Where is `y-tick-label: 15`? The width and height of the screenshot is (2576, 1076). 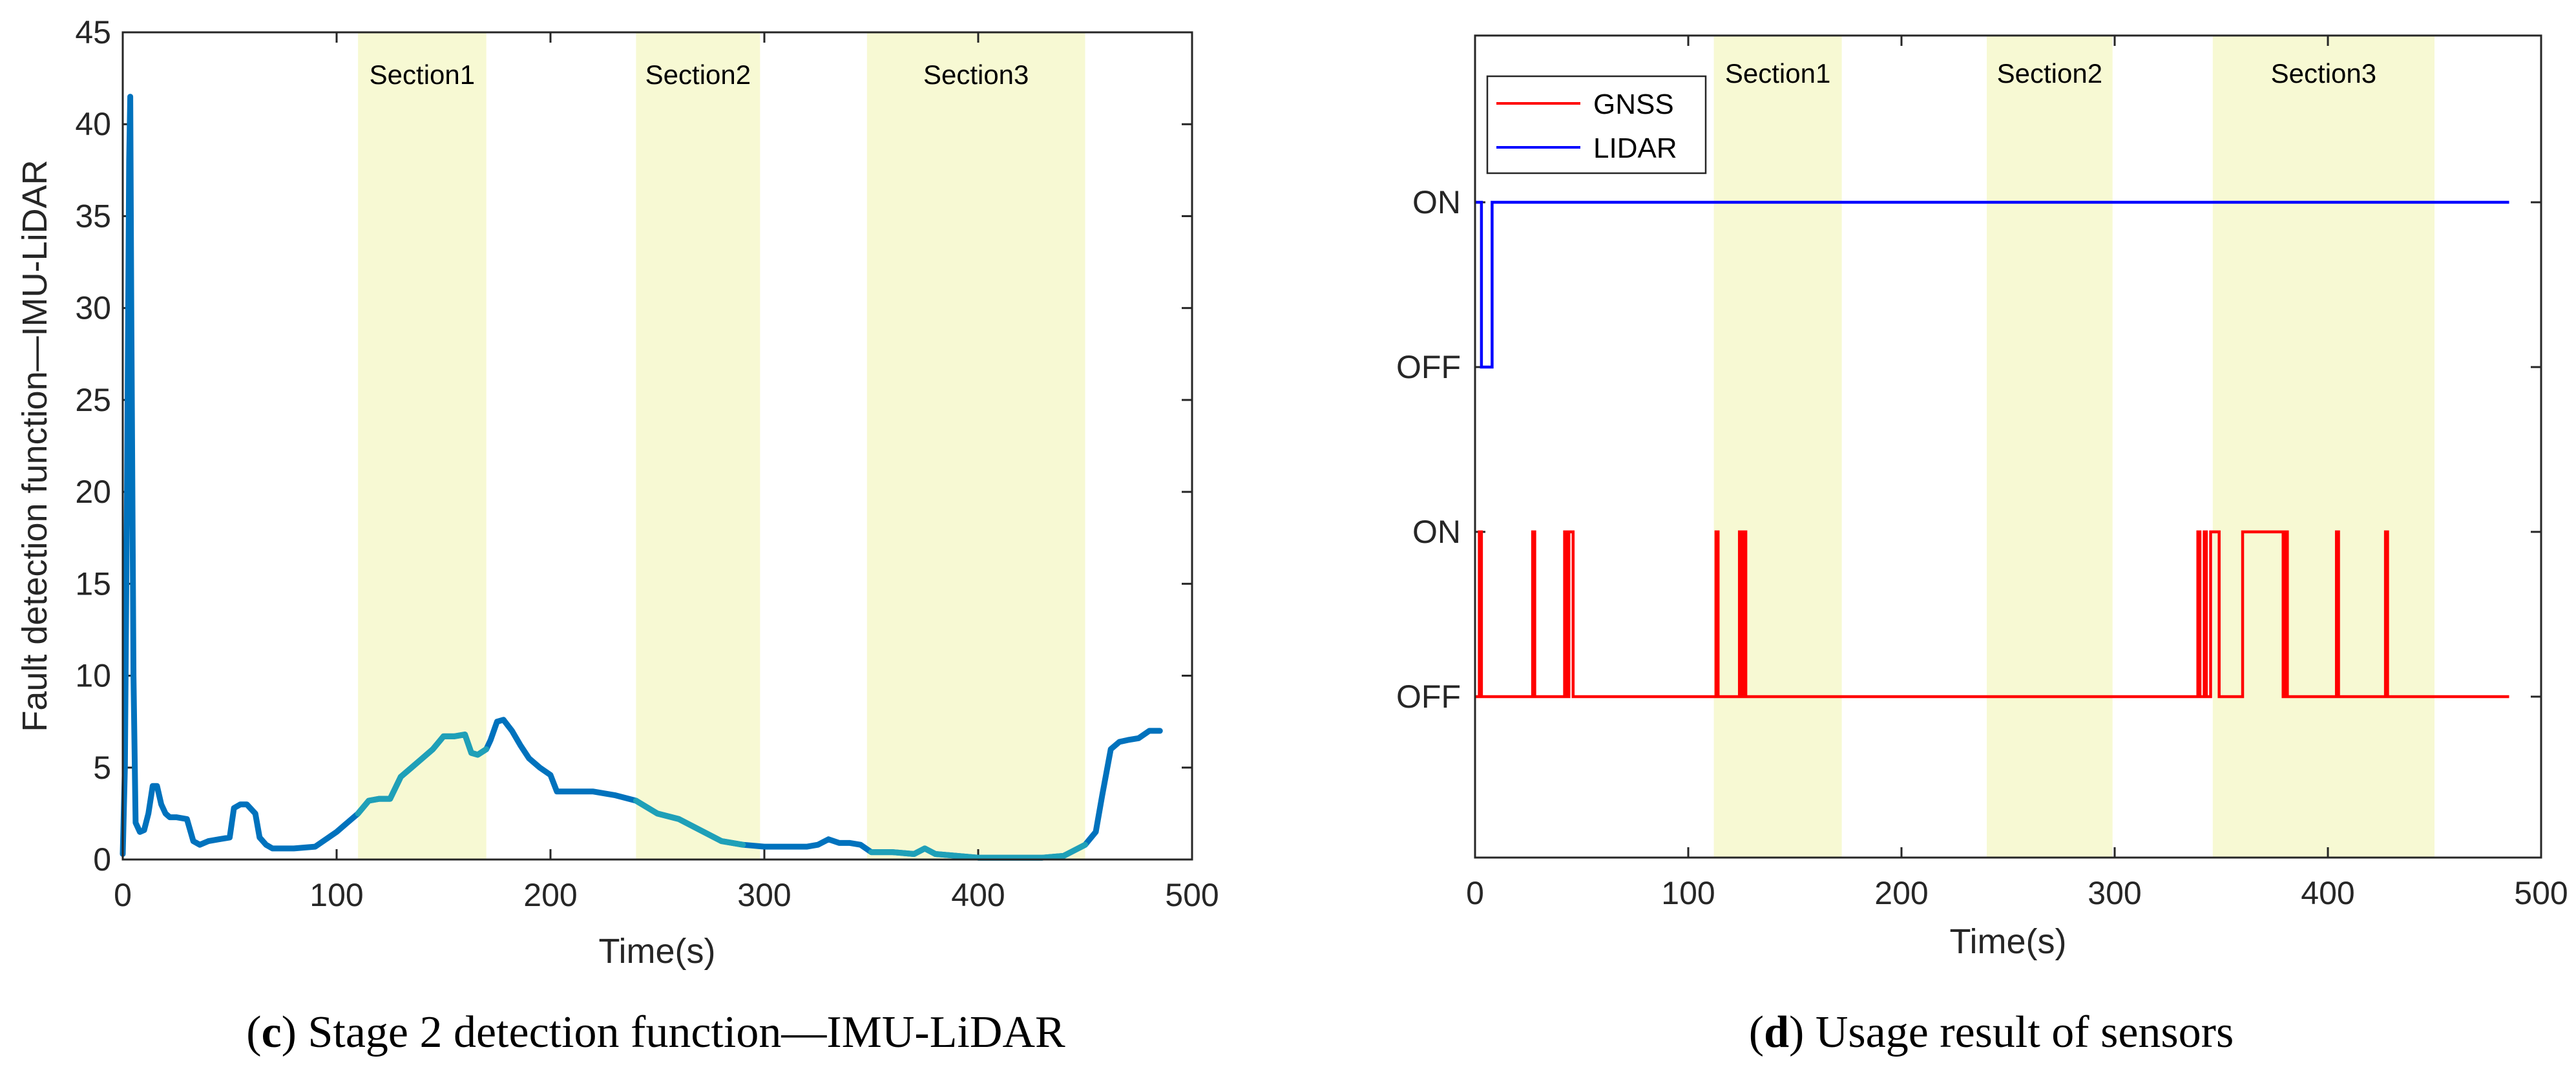 y-tick-label: 15 is located at coordinates (93, 583).